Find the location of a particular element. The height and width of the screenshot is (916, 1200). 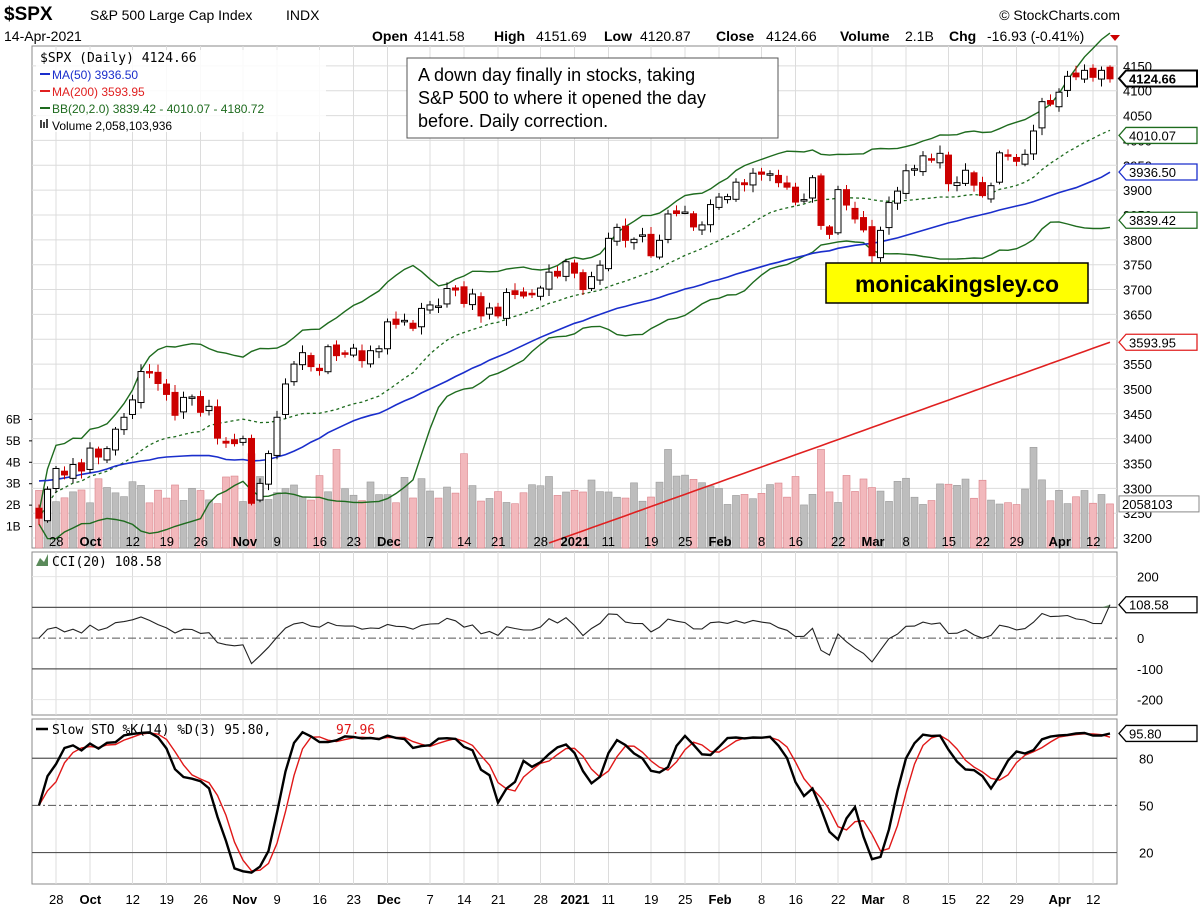

sto-tick-label: 20 is located at coordinates (1146, 853).